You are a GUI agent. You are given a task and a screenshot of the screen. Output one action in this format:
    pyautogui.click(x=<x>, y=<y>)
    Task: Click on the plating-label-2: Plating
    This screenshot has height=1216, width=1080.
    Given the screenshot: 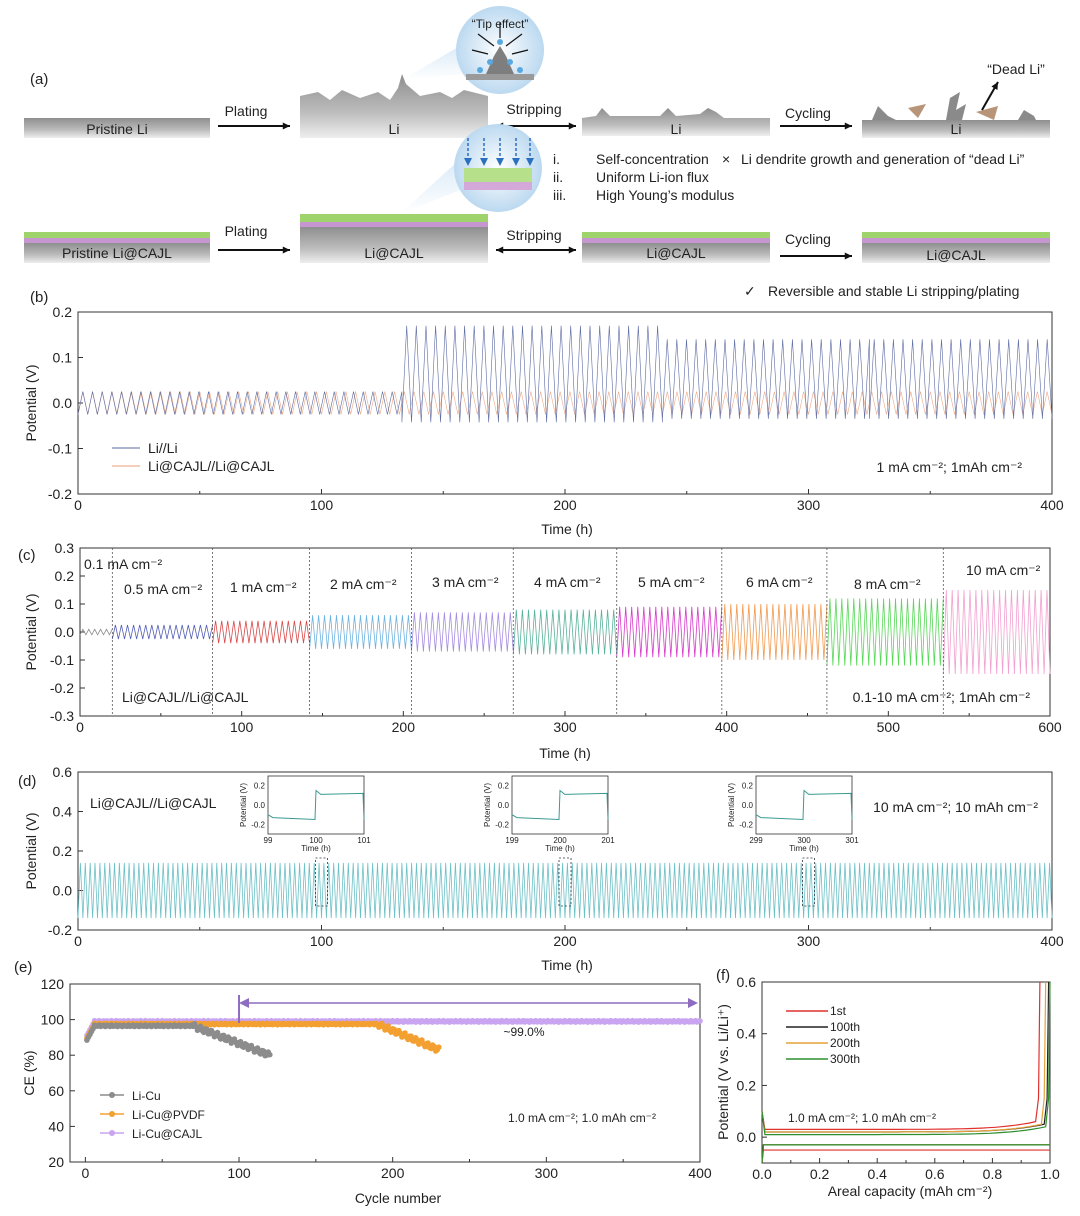 What is the action you would take?
    pyautogui.click(x=246, y=231)
    